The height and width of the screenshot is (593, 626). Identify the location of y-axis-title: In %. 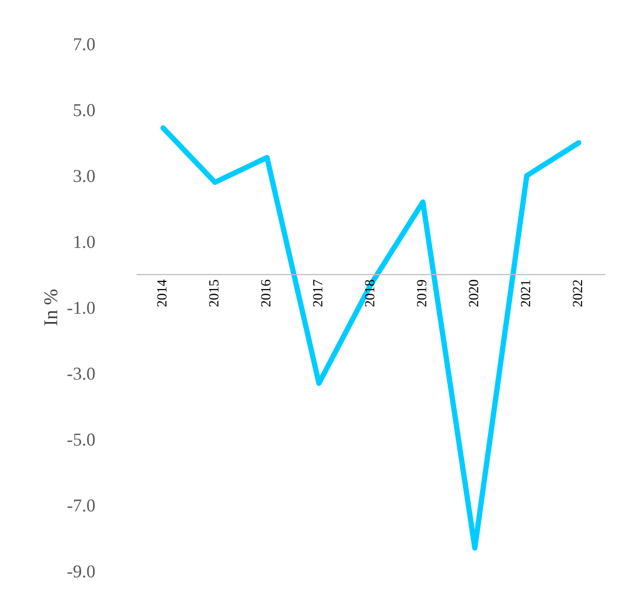
(51, 308).